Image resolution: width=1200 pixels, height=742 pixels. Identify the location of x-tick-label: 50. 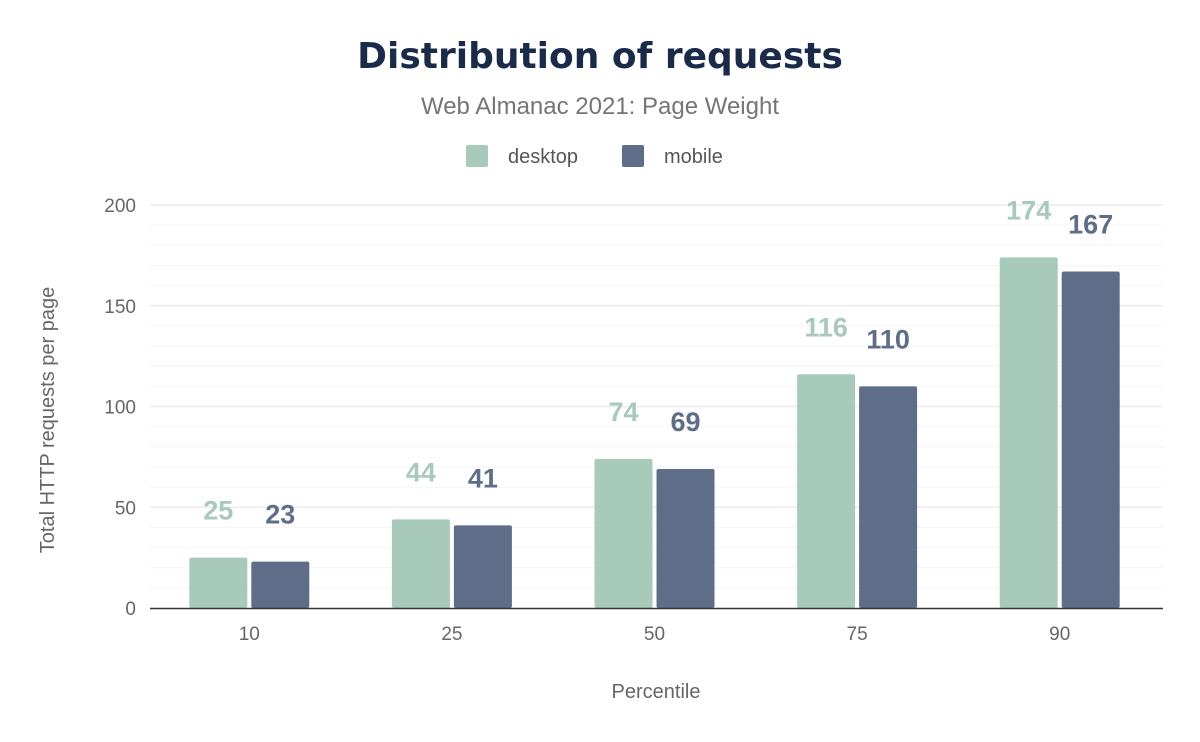
(654, 634).